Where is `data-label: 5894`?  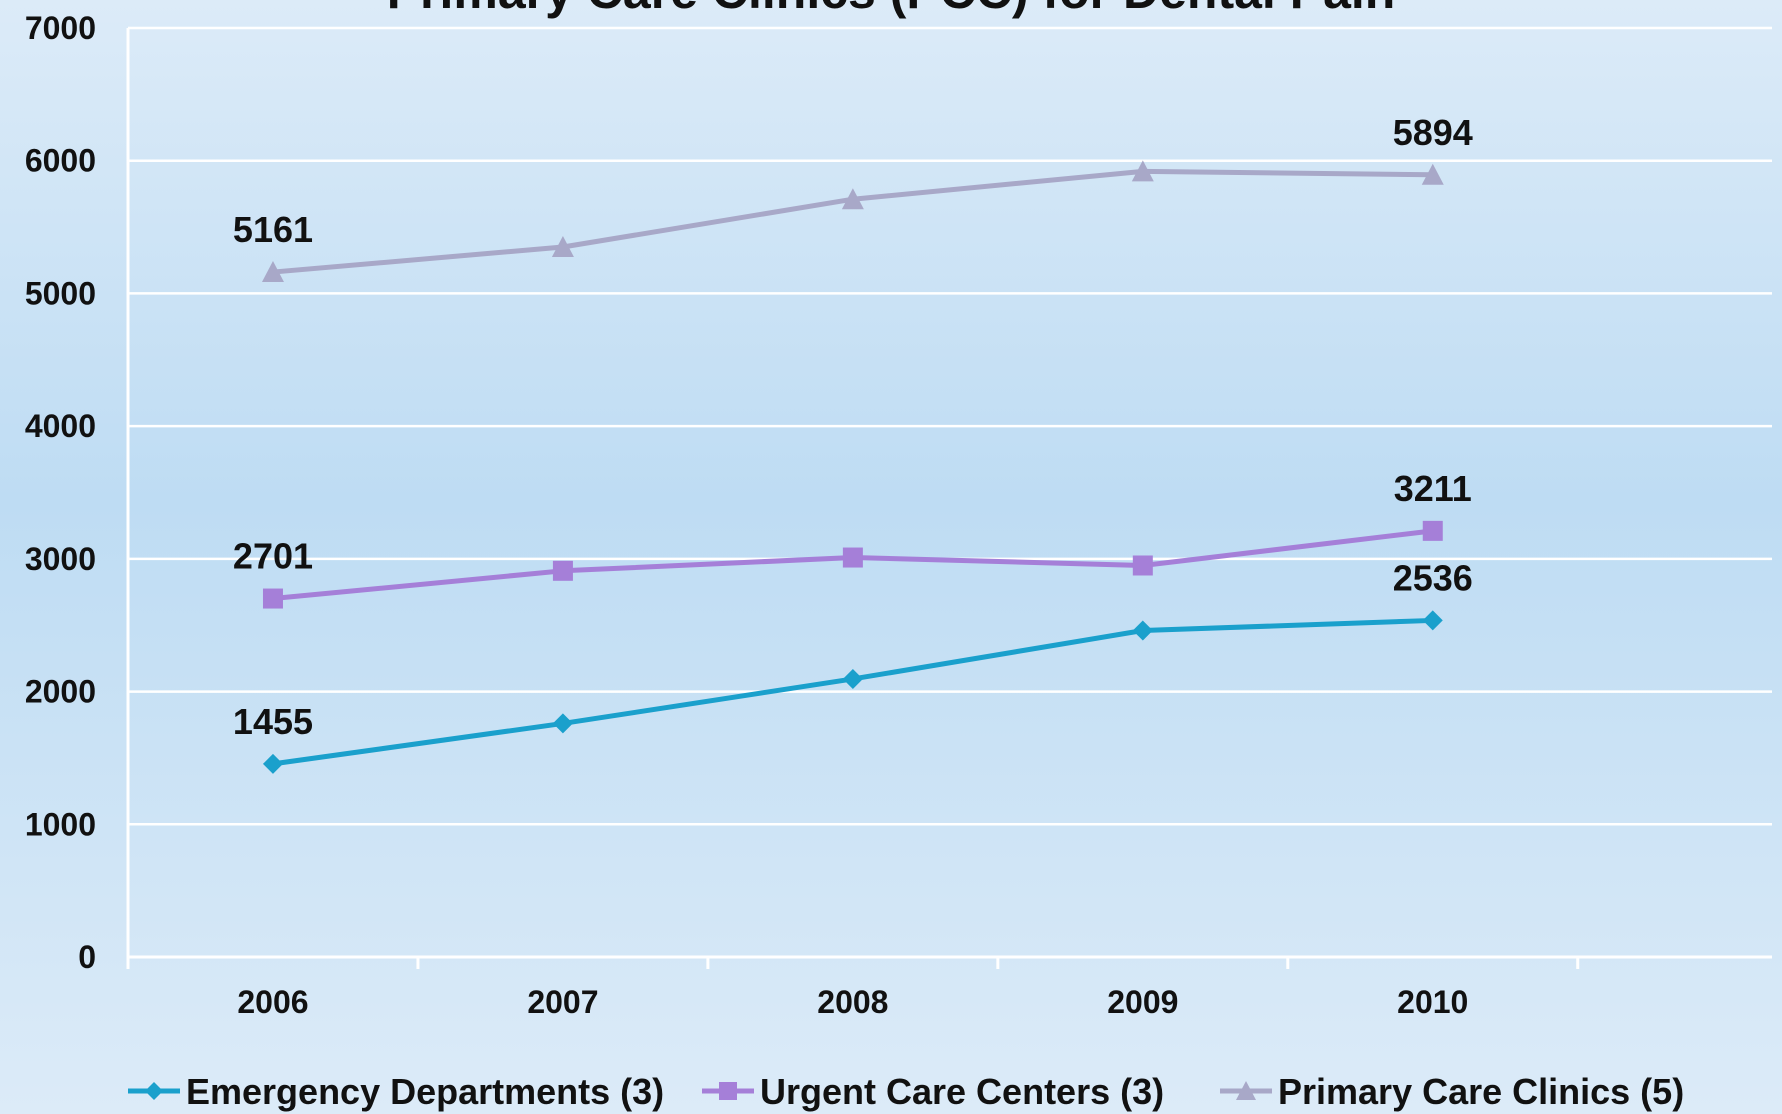
data-label: 5894 is located at coordinates (1433, 132).